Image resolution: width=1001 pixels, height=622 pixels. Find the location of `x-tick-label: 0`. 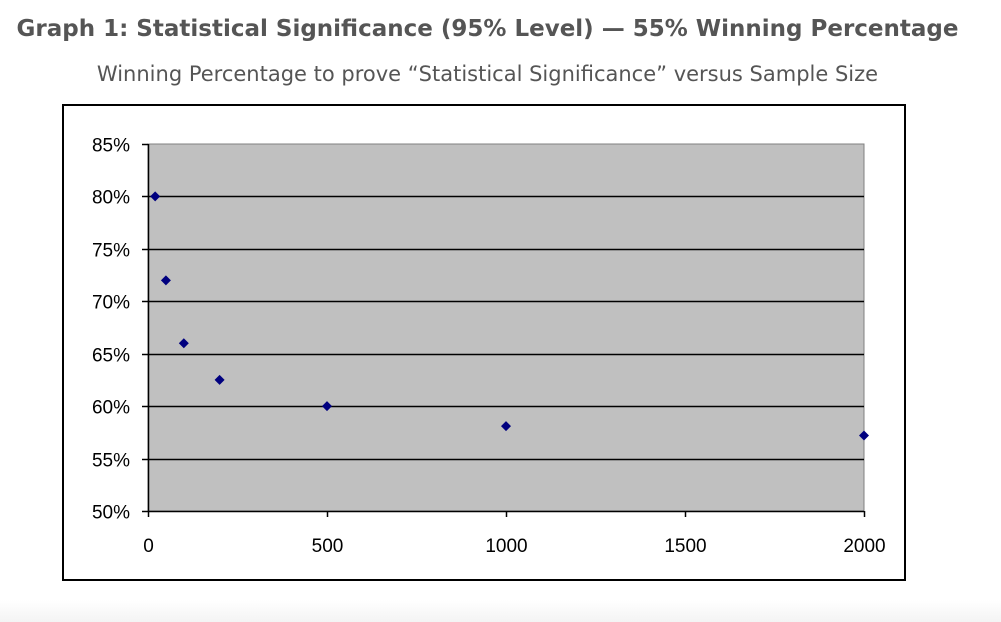

x-tick-label: 0 is located at coordinates (148, 546).